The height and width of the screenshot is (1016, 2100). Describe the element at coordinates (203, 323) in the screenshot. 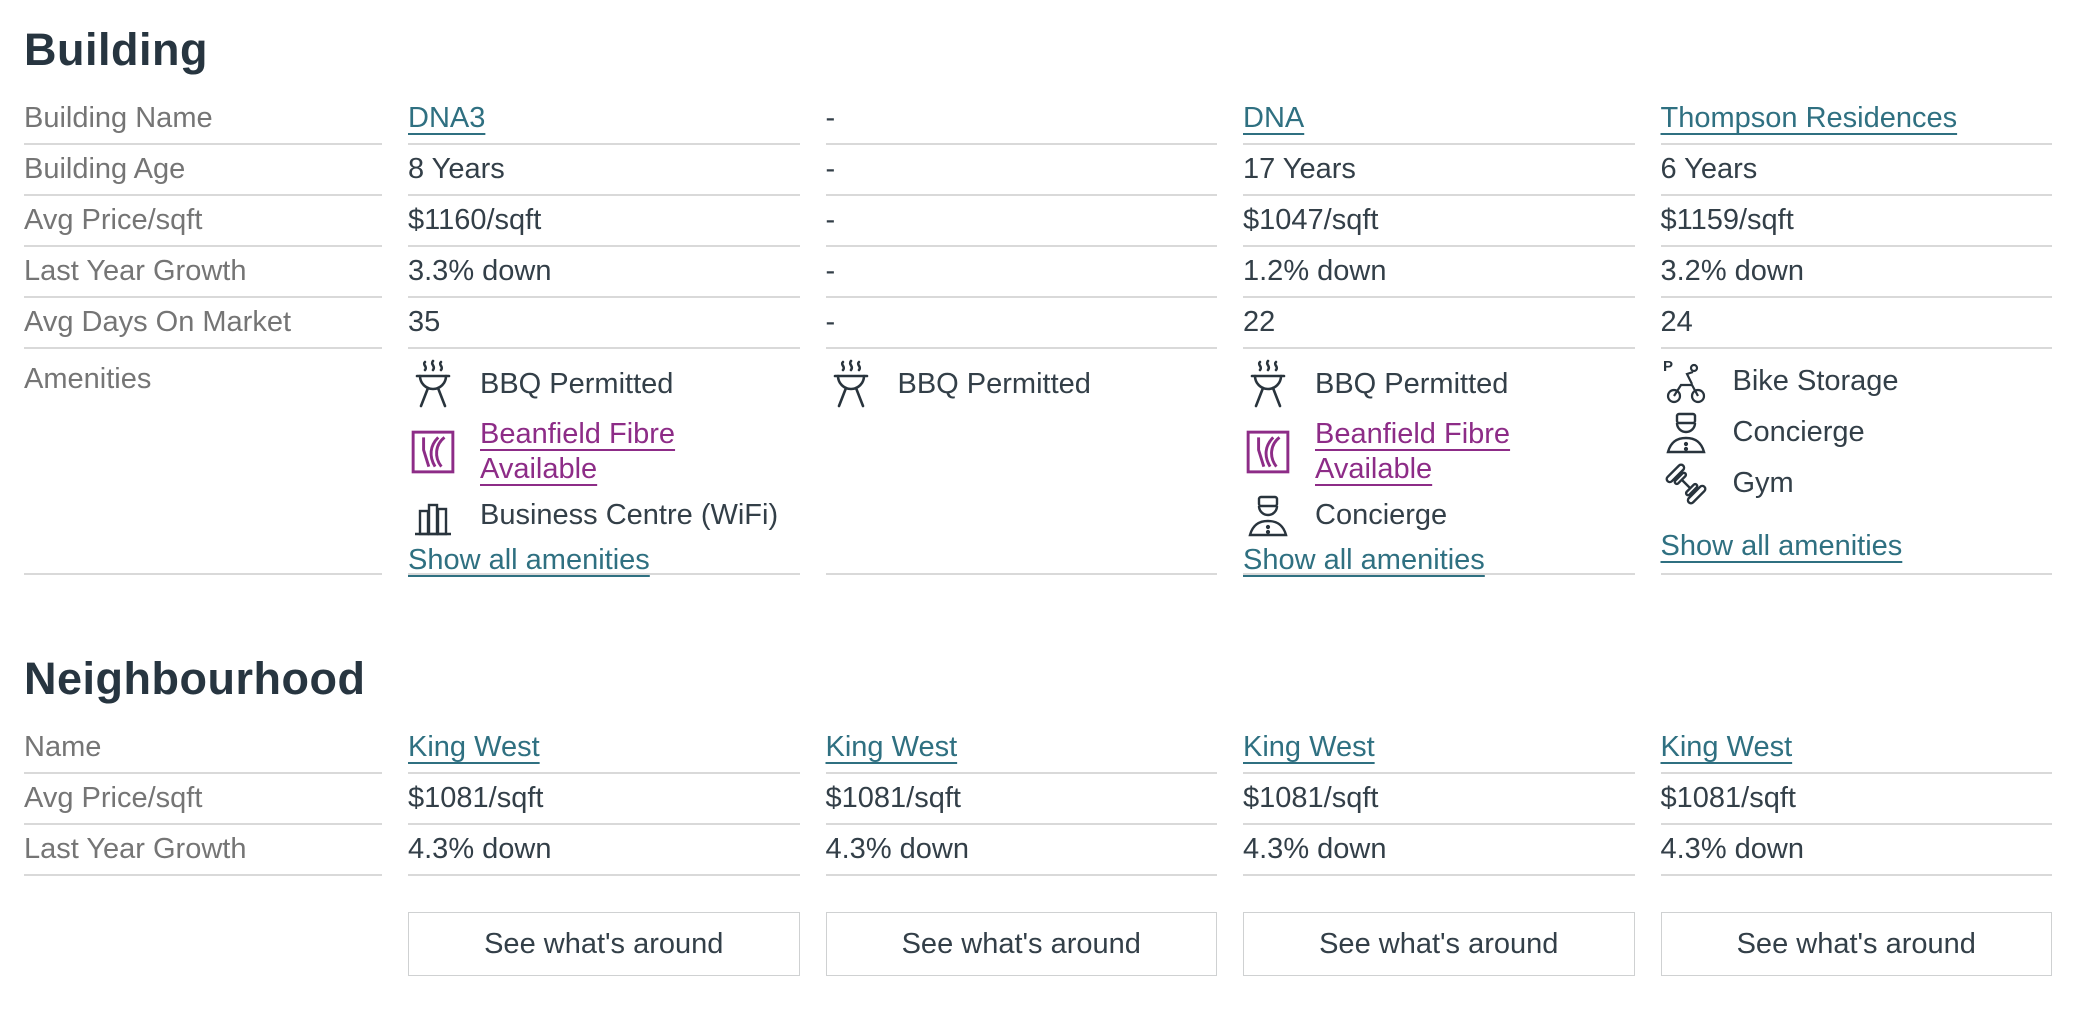

I see `row-label-avg-days: Avg Days On Market` at that location.